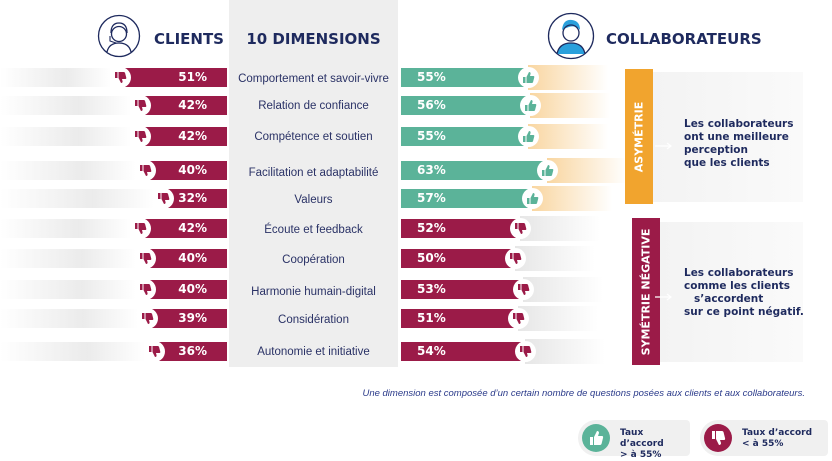  I want to click on callout-line: perception, so click(716, 150).